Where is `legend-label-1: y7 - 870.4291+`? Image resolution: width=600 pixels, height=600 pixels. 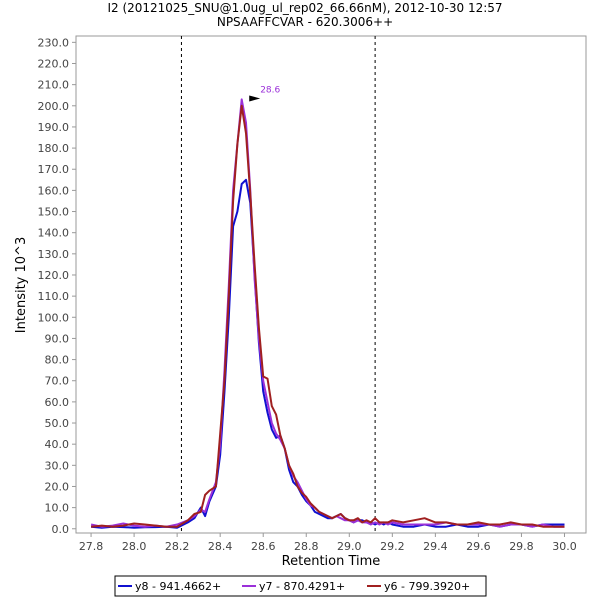
legend-label-1: y7 - 870.4291+ is located at coordinates (302, 586).